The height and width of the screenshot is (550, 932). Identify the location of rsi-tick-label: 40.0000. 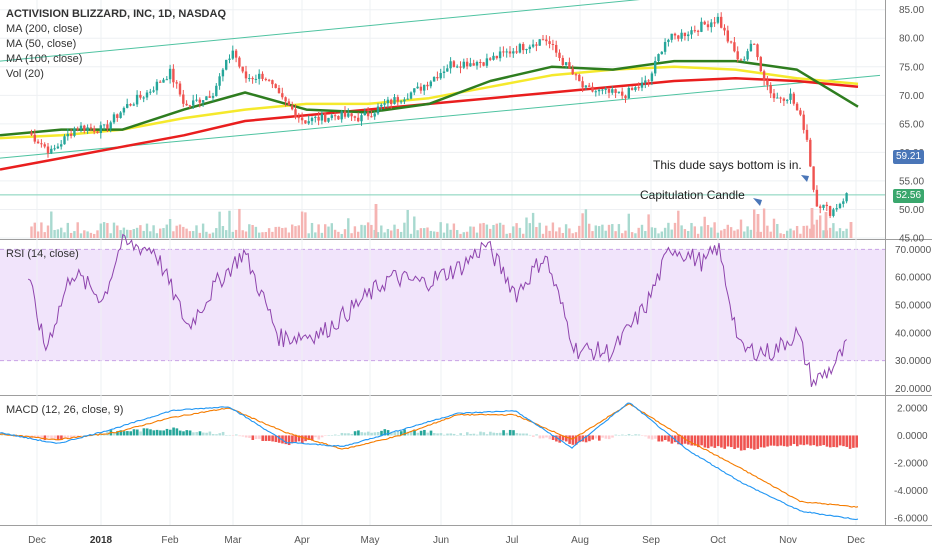
(913, 333).